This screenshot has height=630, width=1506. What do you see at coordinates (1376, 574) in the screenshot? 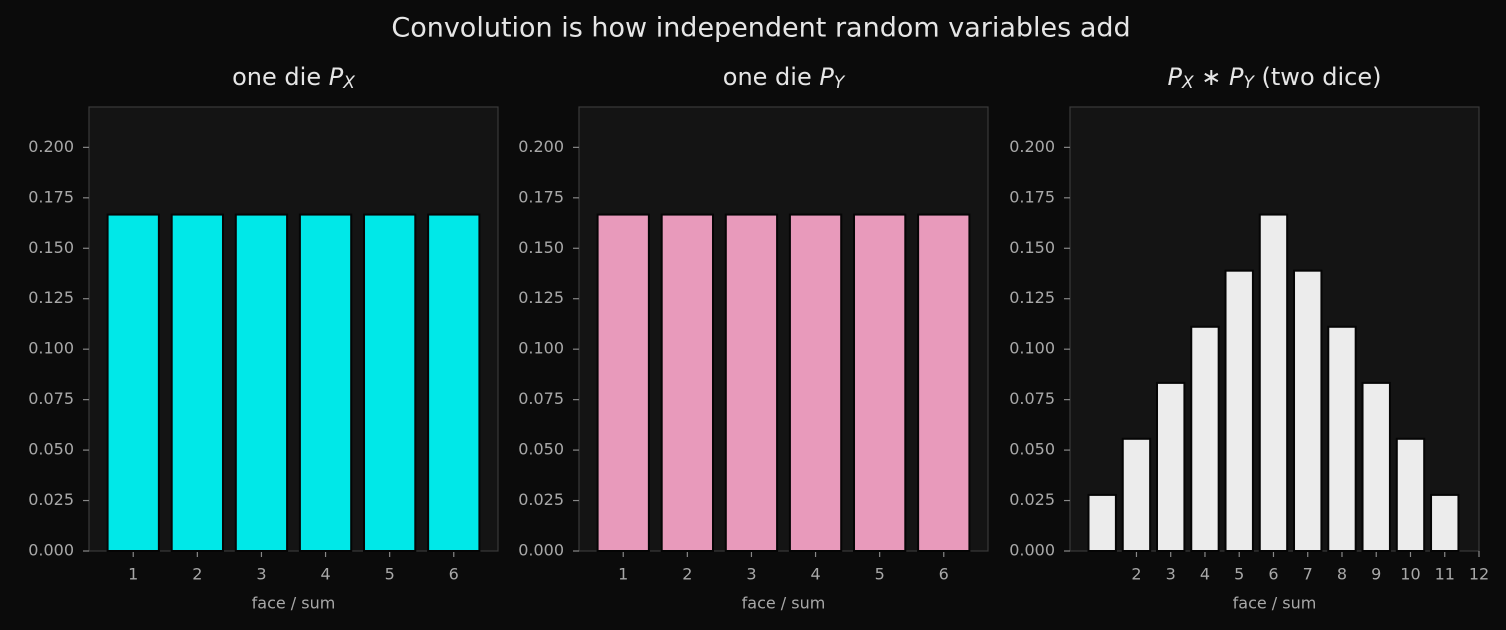
I see `x-tick-label: 9` at bounding box center [1376, 574].